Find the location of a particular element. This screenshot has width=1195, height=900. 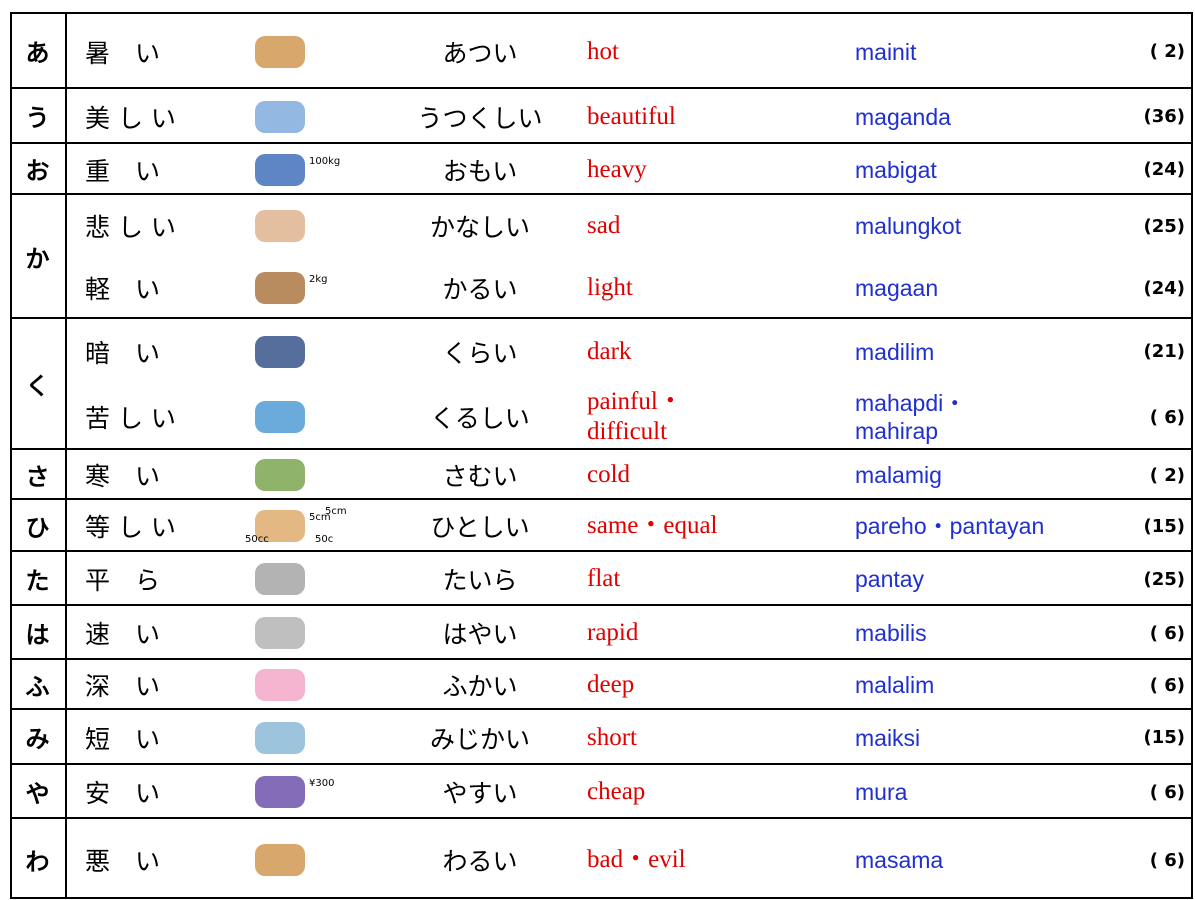

initial-kana: た is located at coordinates (38, 578).